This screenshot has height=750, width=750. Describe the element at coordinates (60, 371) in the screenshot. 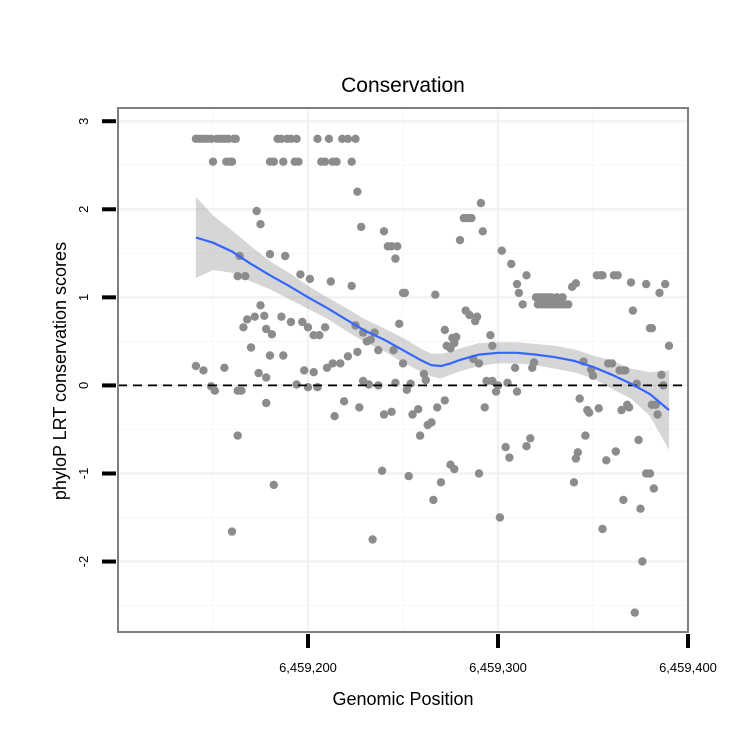

I see `y-axis-label: phyloP LRT conservation scores` at that location.